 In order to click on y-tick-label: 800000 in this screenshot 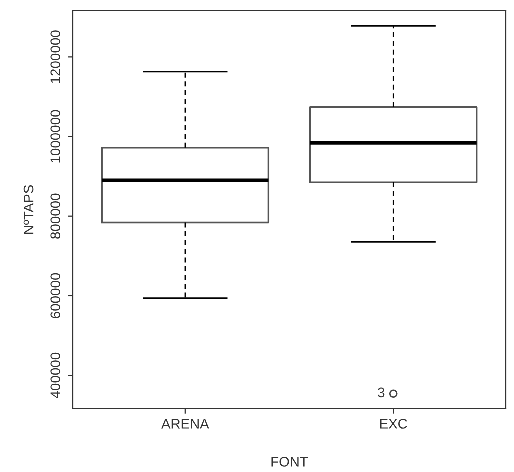, I will do `click(55, 216)`.